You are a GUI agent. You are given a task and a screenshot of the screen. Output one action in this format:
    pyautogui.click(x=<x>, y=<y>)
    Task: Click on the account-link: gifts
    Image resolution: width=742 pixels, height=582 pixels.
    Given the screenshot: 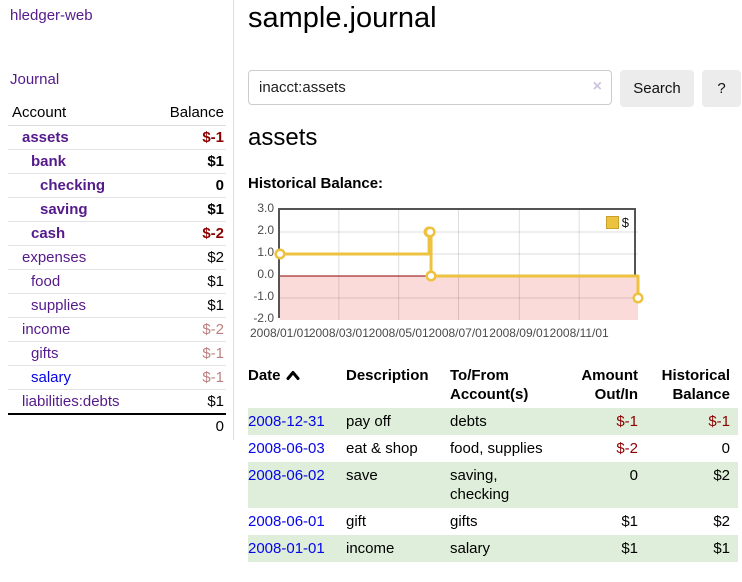 What is the action you would take?
    pyautogui.click(x=45, y=353)
    